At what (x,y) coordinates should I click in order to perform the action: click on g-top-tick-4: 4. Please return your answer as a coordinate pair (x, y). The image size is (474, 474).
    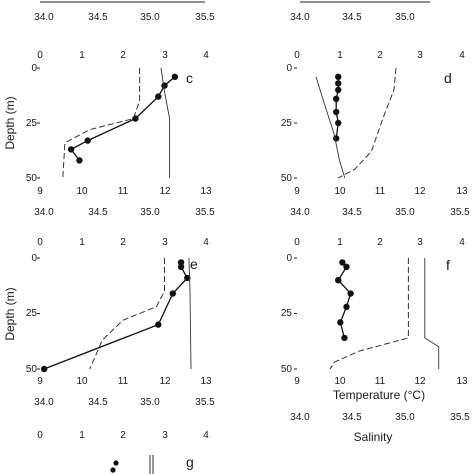
    Looking at the image, I should click on (206, 435).